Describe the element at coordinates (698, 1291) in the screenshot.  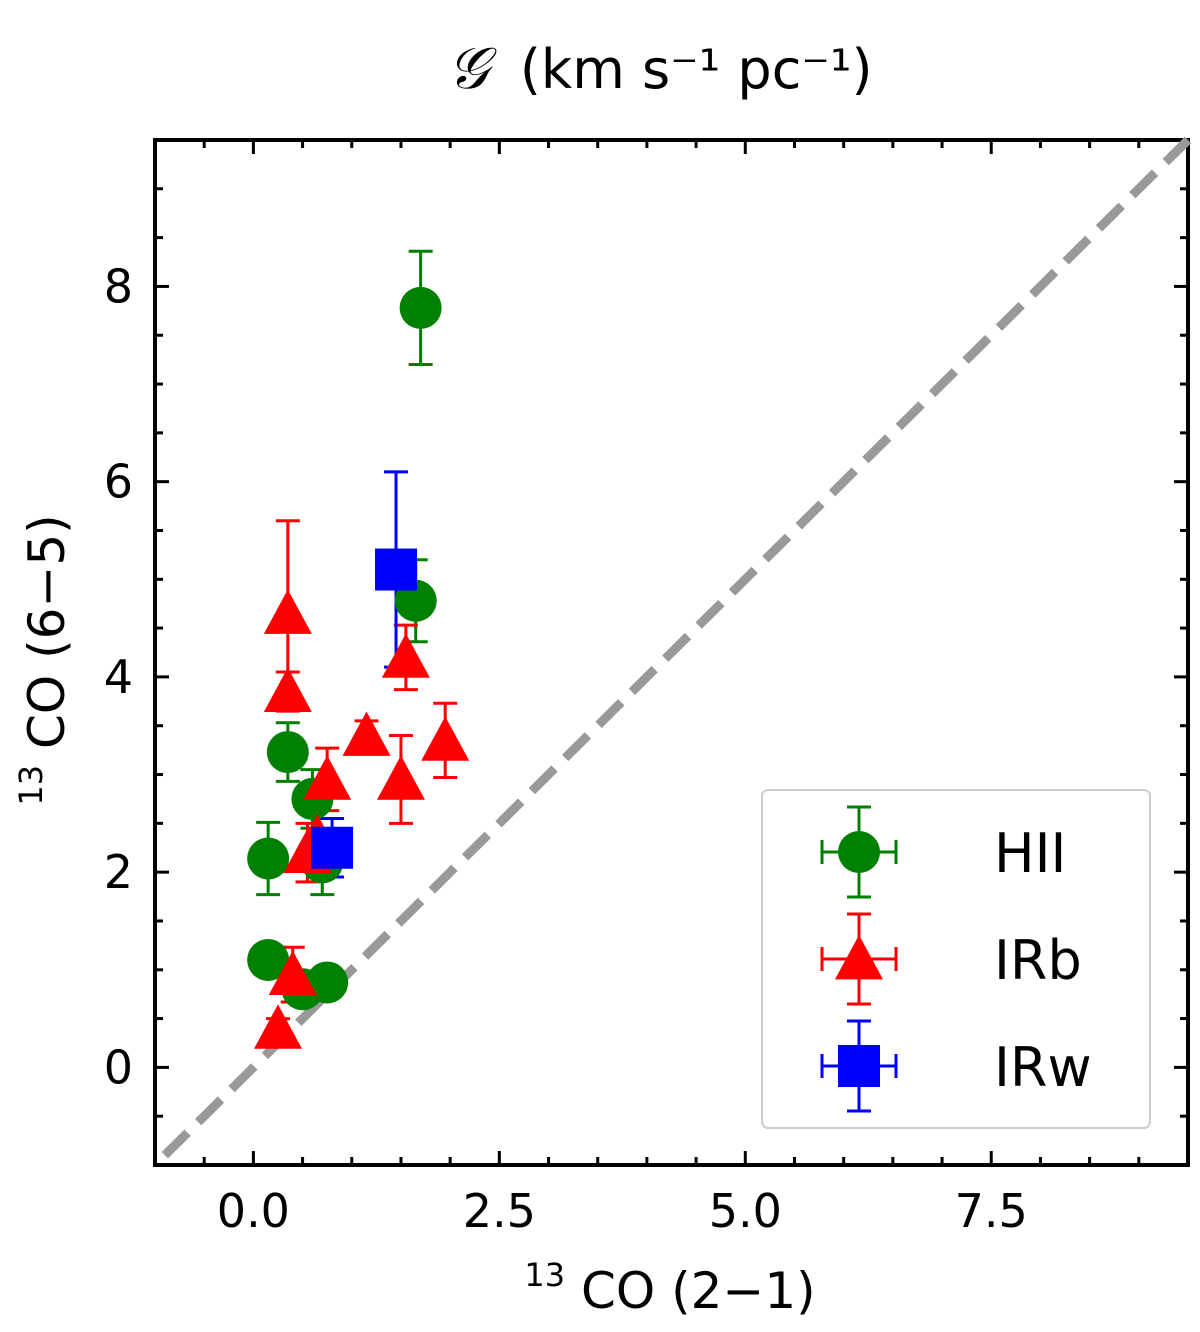
I see `x-axis-title-text: CO (2−1)` at that location.